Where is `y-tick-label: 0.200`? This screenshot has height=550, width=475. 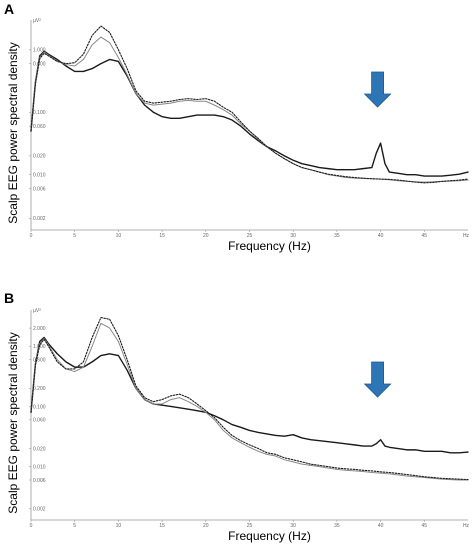
y-tick-label: 0.200 is located at coordinates (39, 389).